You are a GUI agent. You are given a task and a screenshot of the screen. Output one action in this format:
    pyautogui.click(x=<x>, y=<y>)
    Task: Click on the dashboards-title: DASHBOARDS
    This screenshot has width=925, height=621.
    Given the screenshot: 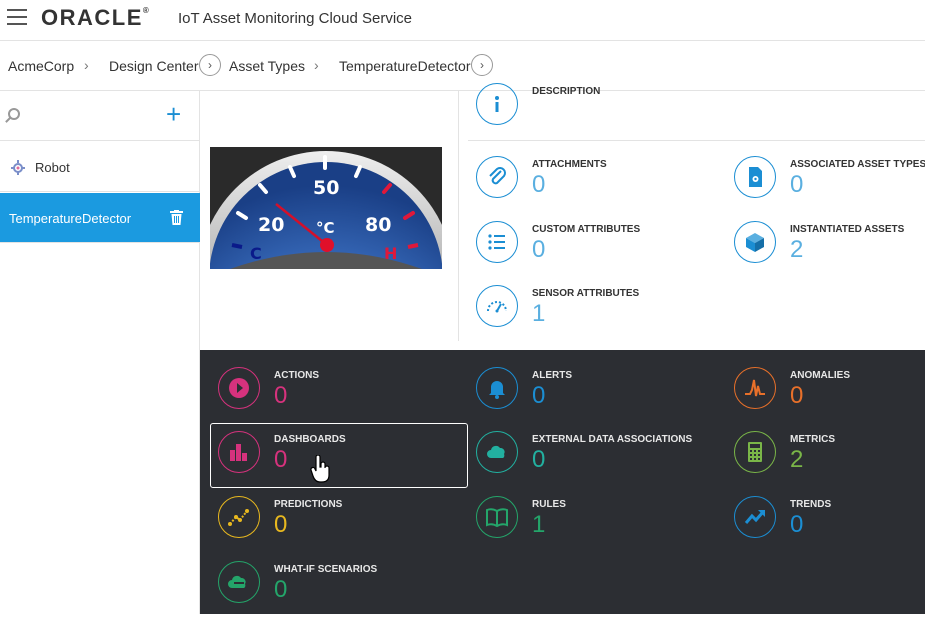 What is the action you would take?
    pyautogui.click(x=310, y=439)
    